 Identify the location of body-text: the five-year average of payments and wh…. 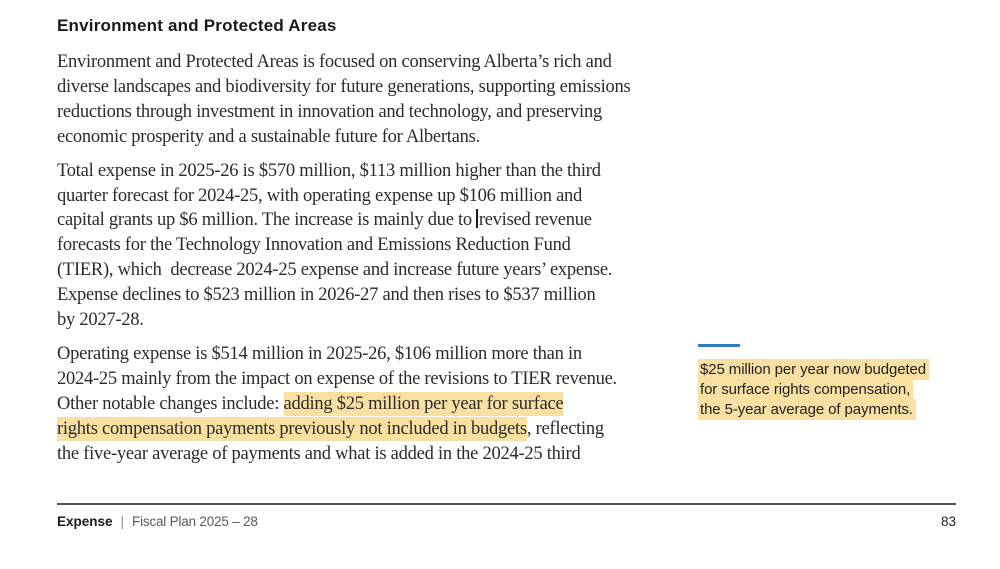
(319, 453).